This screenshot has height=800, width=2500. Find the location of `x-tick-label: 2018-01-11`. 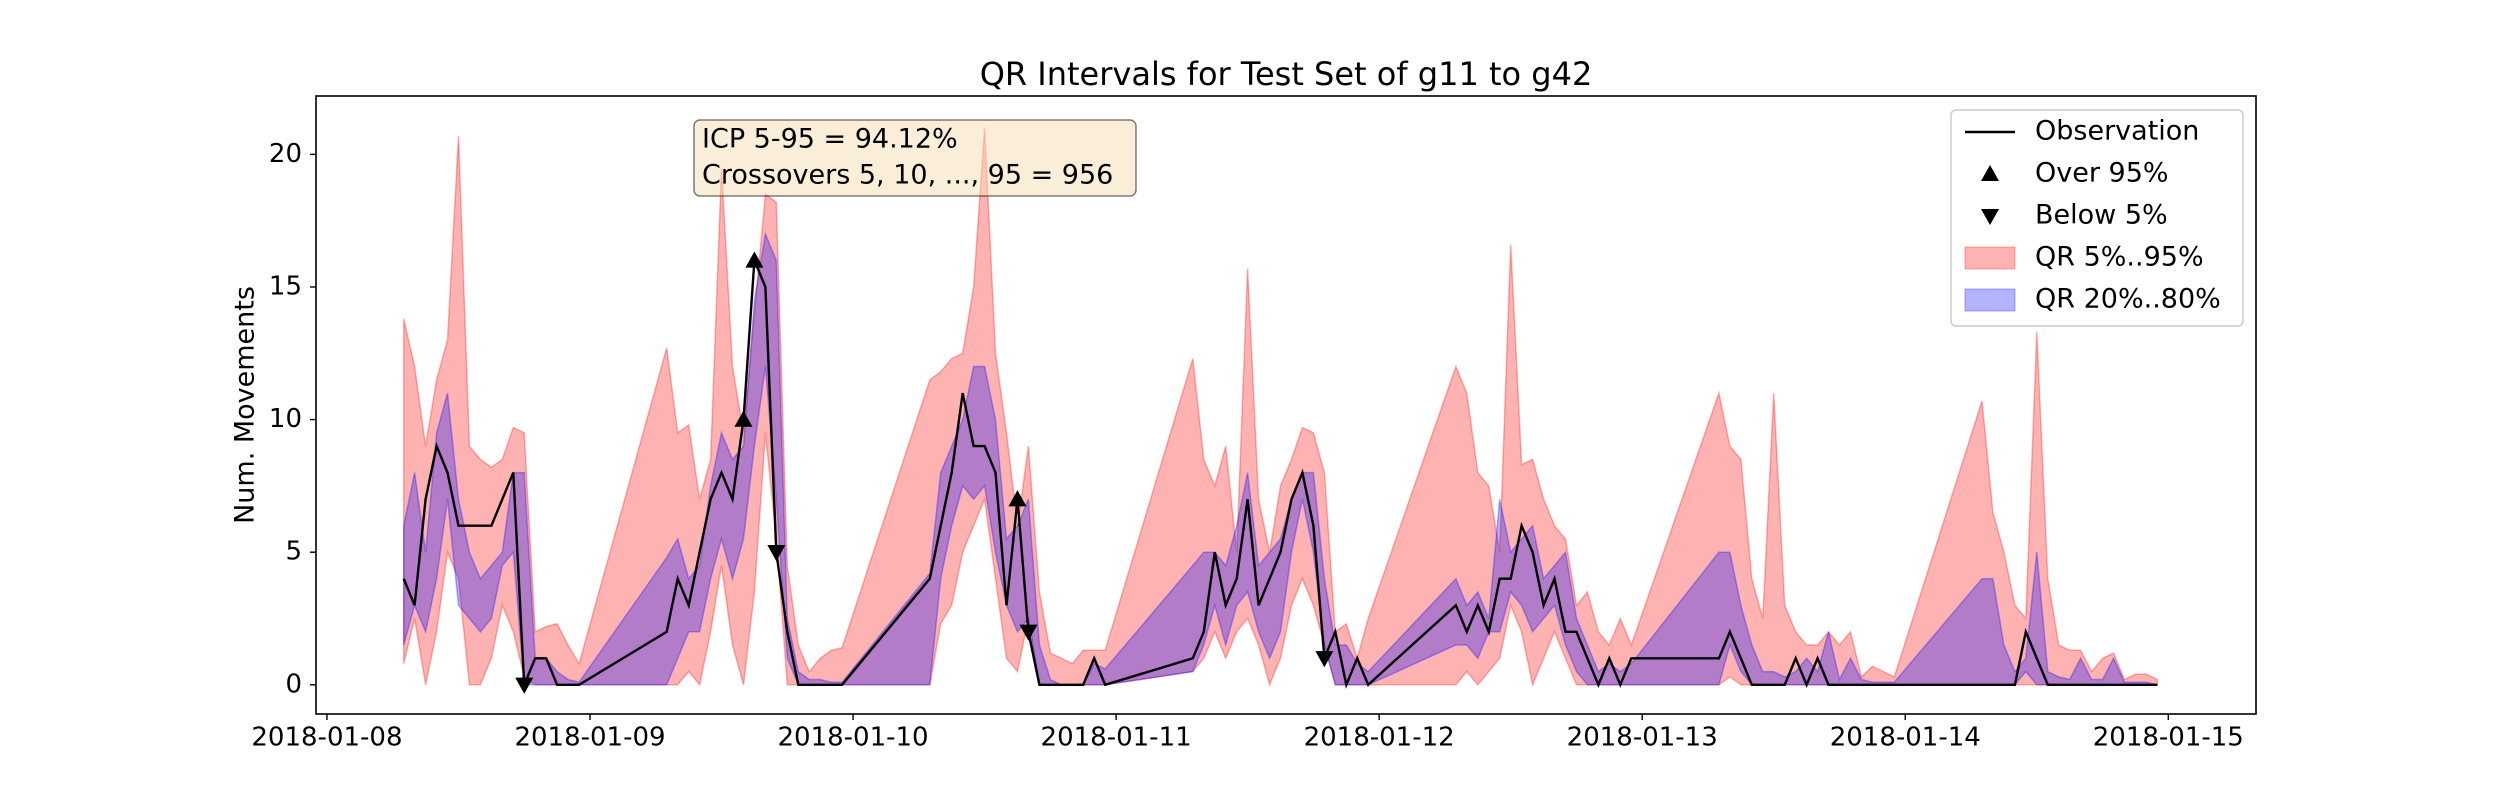

x-tick-label: 2018-01-11 is located at coordinates (1116, 738).